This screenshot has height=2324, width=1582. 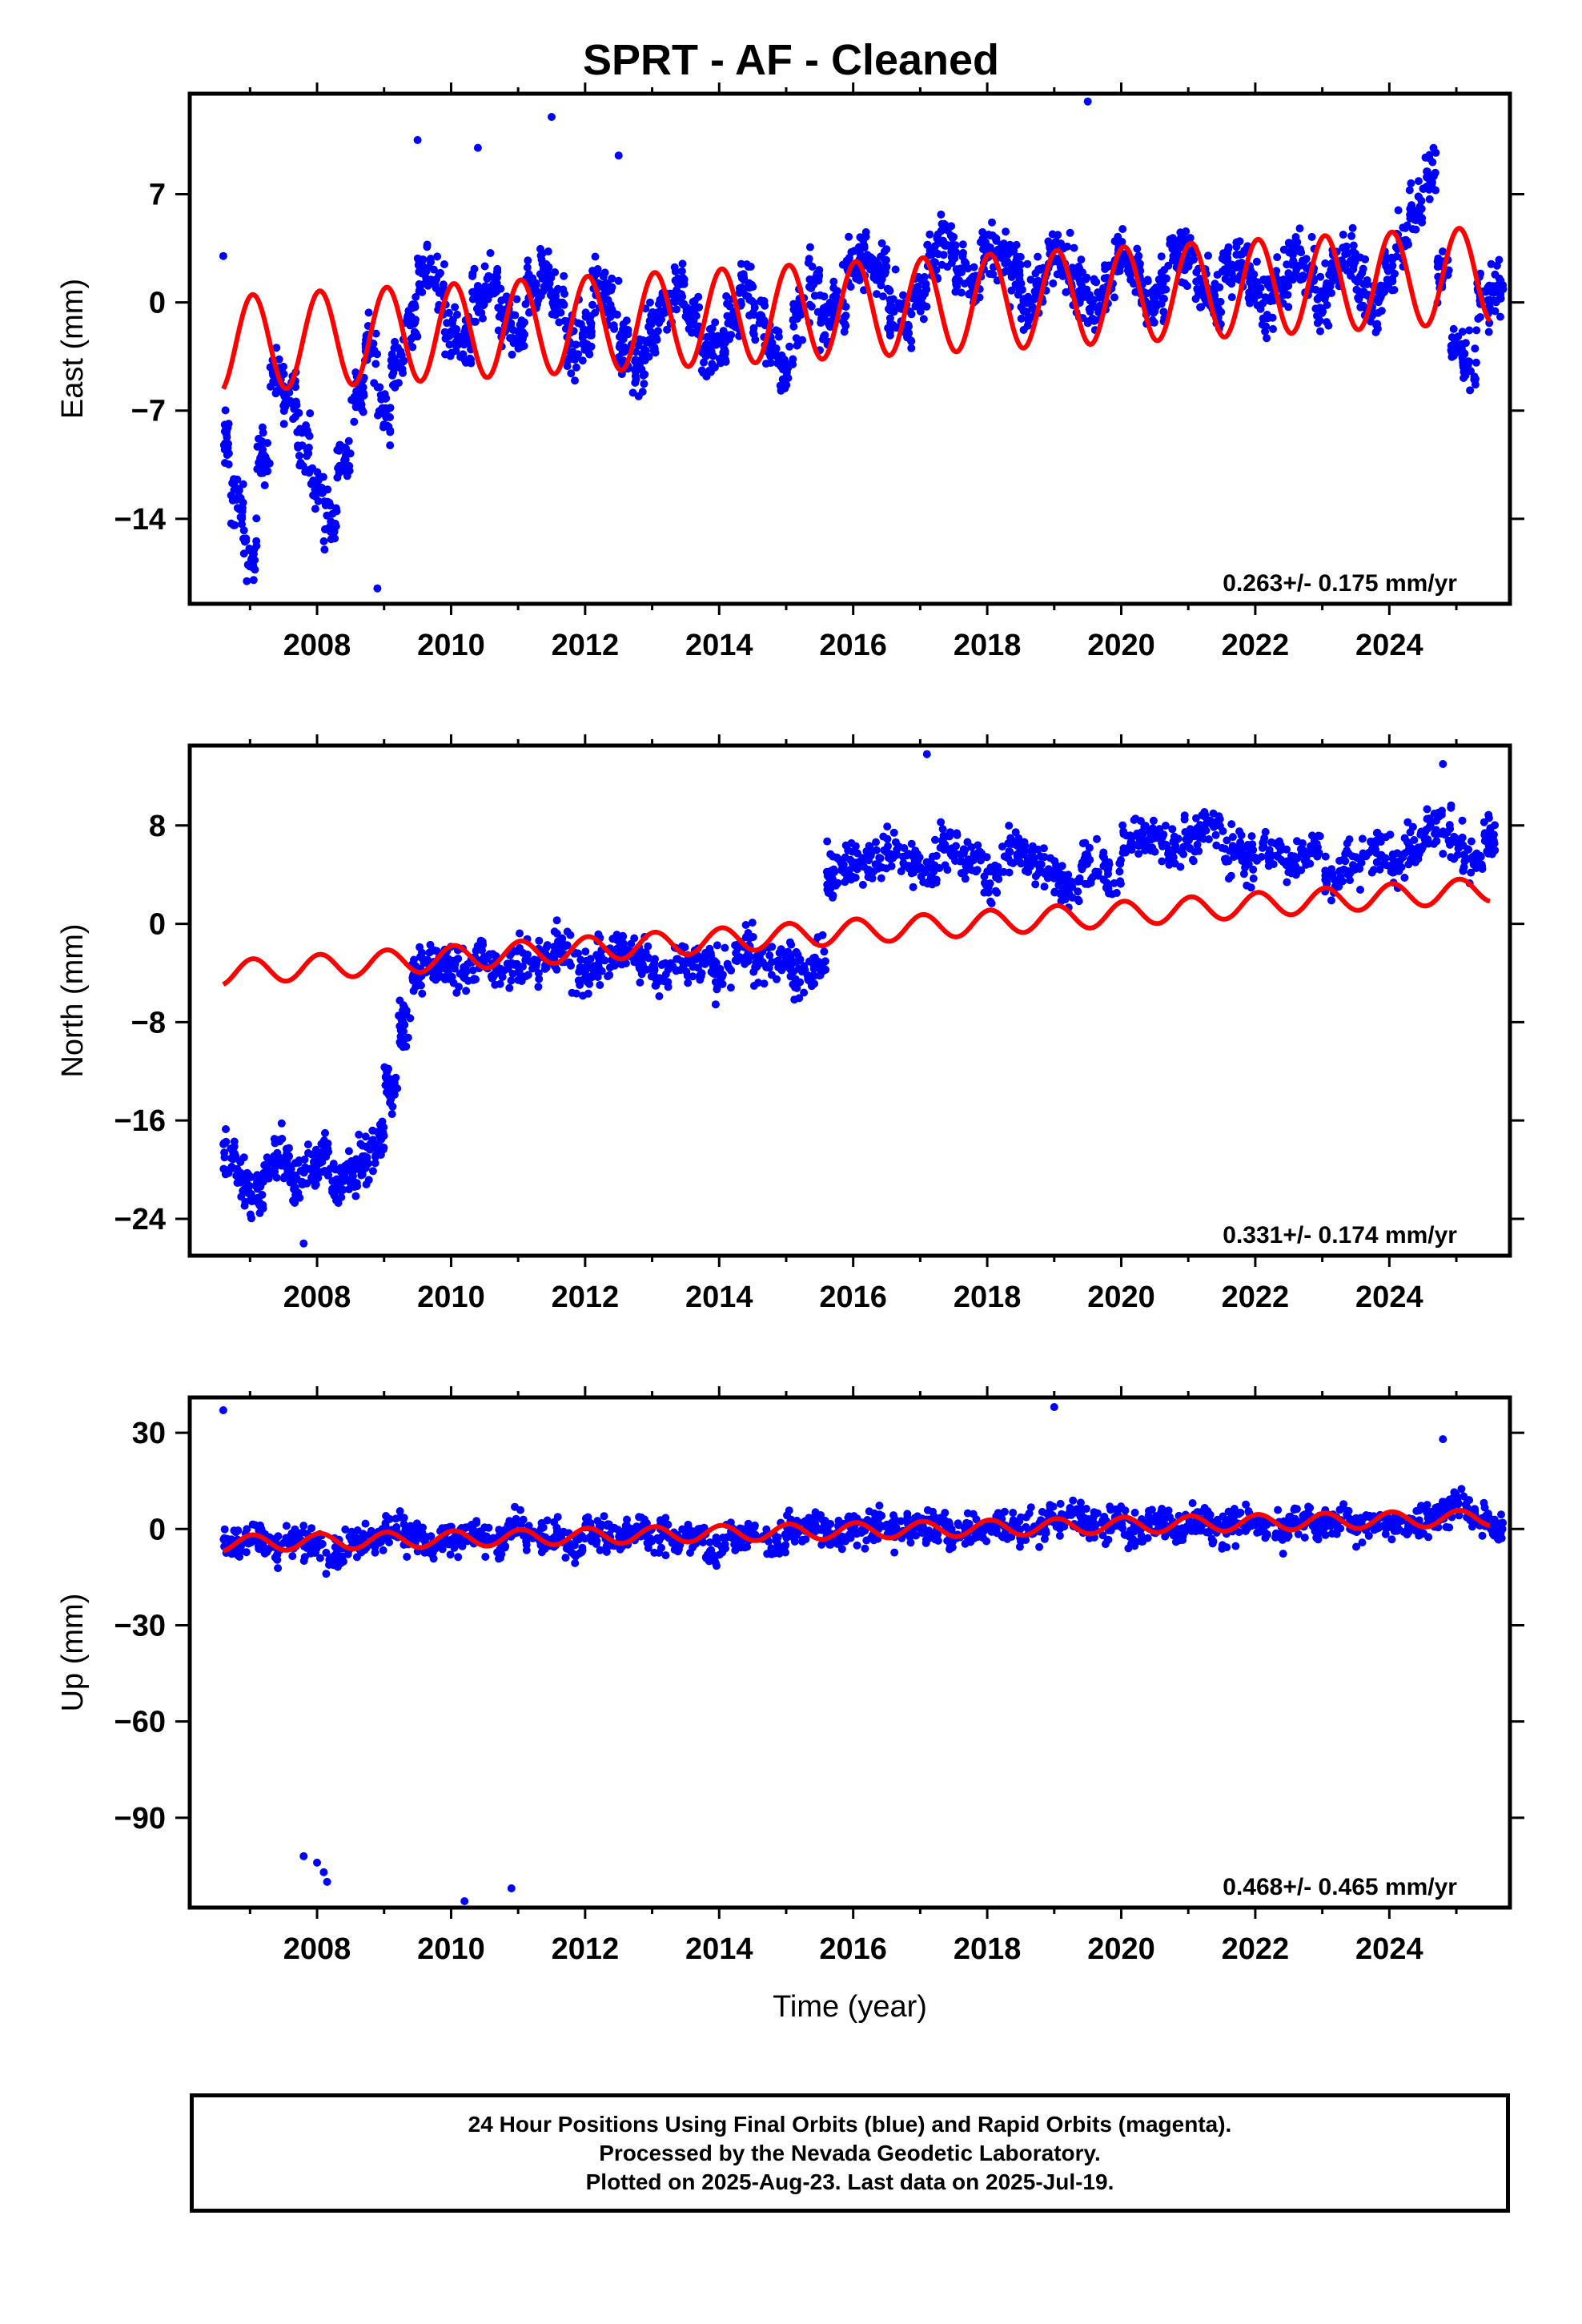 What do you see at coordinates (1340, 1235) in the screenshot?
I see `rate-annotation: 0.331+/- 0.174 mm/yr` at bounding box center [1340, 1235].